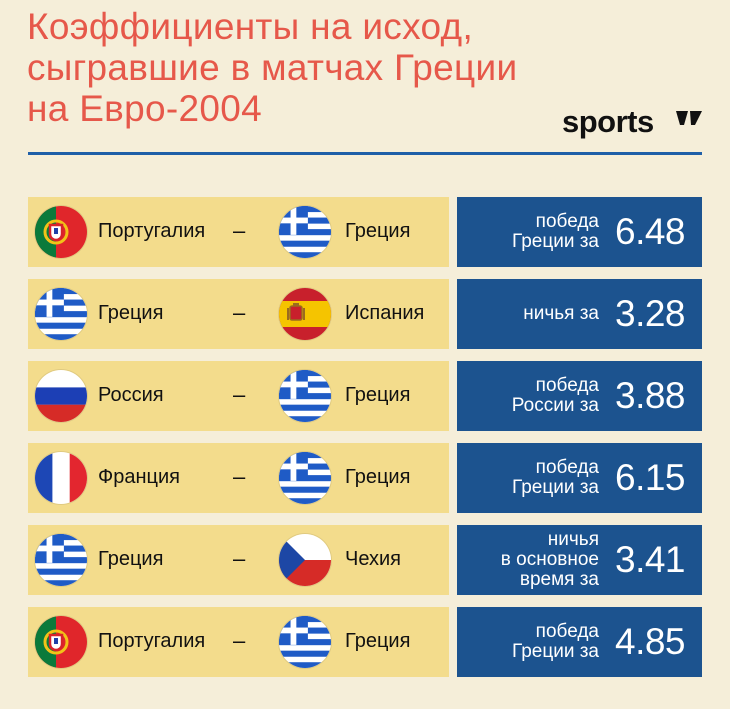  I want to click on teams-panel: Россия – Греция, so click(238, 396).